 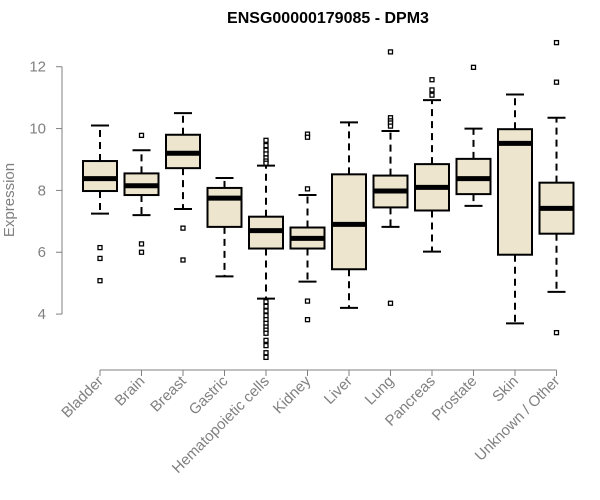 I want to click on x-tick-label: Skin, so click(x=505, y=389).